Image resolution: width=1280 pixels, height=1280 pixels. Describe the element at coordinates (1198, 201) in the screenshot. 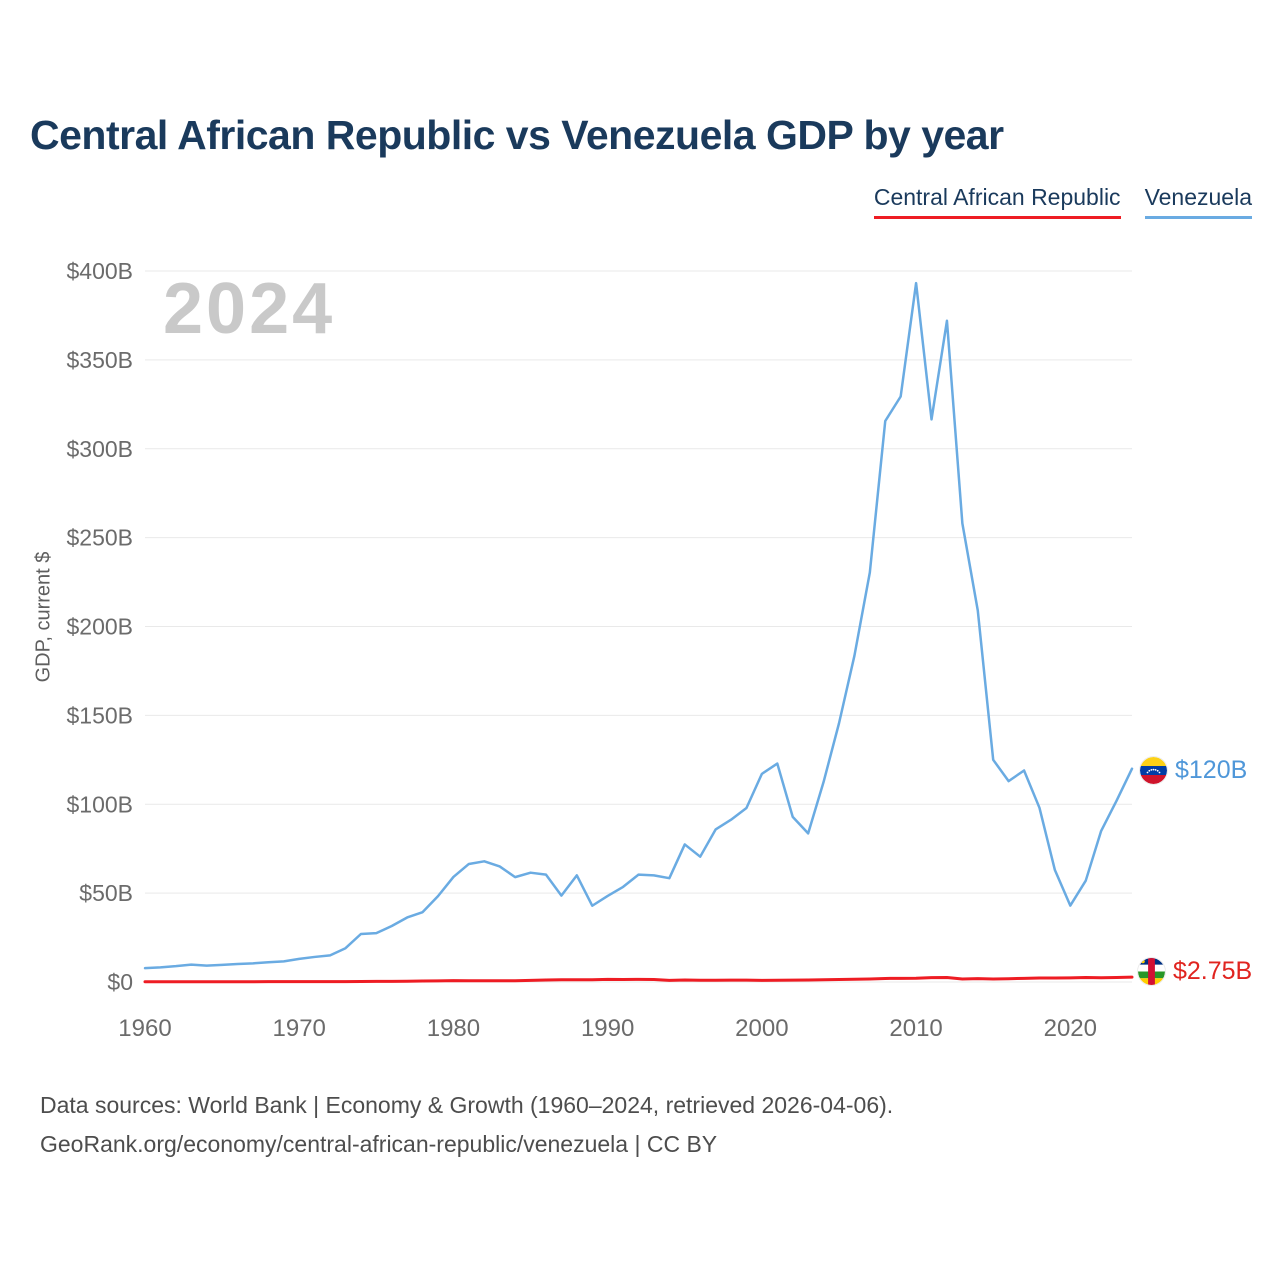

I see `legend-item-venezuela: Venezuela` at that location.